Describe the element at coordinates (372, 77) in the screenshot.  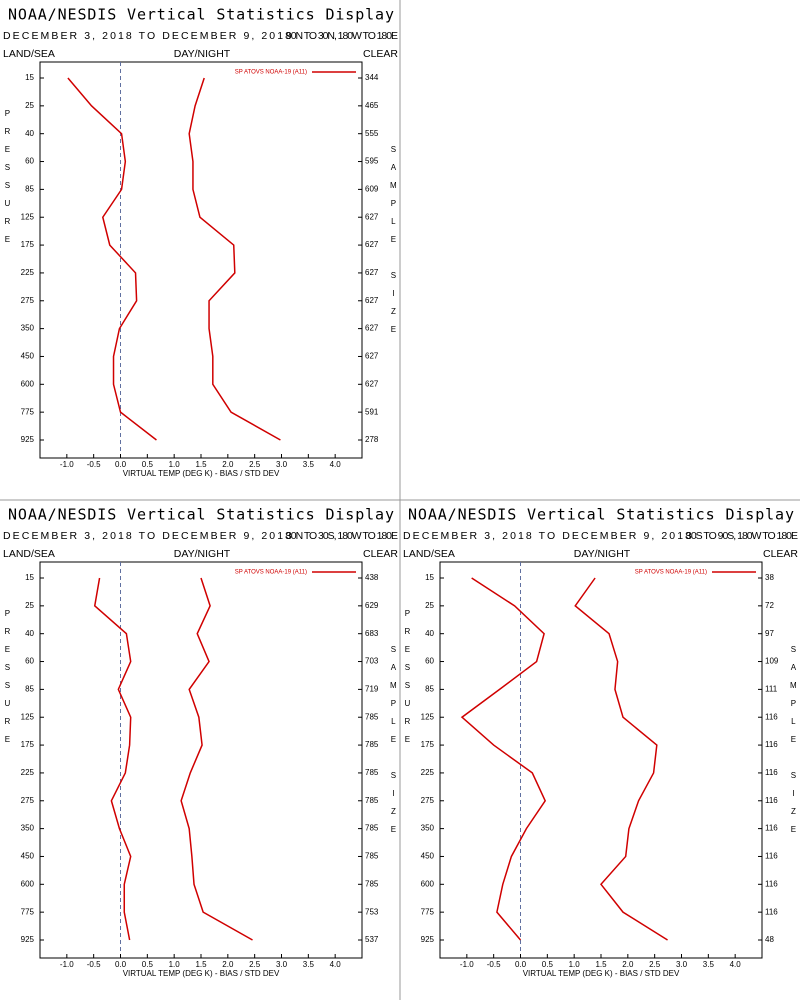
I see `sample-size: 344` at that location.